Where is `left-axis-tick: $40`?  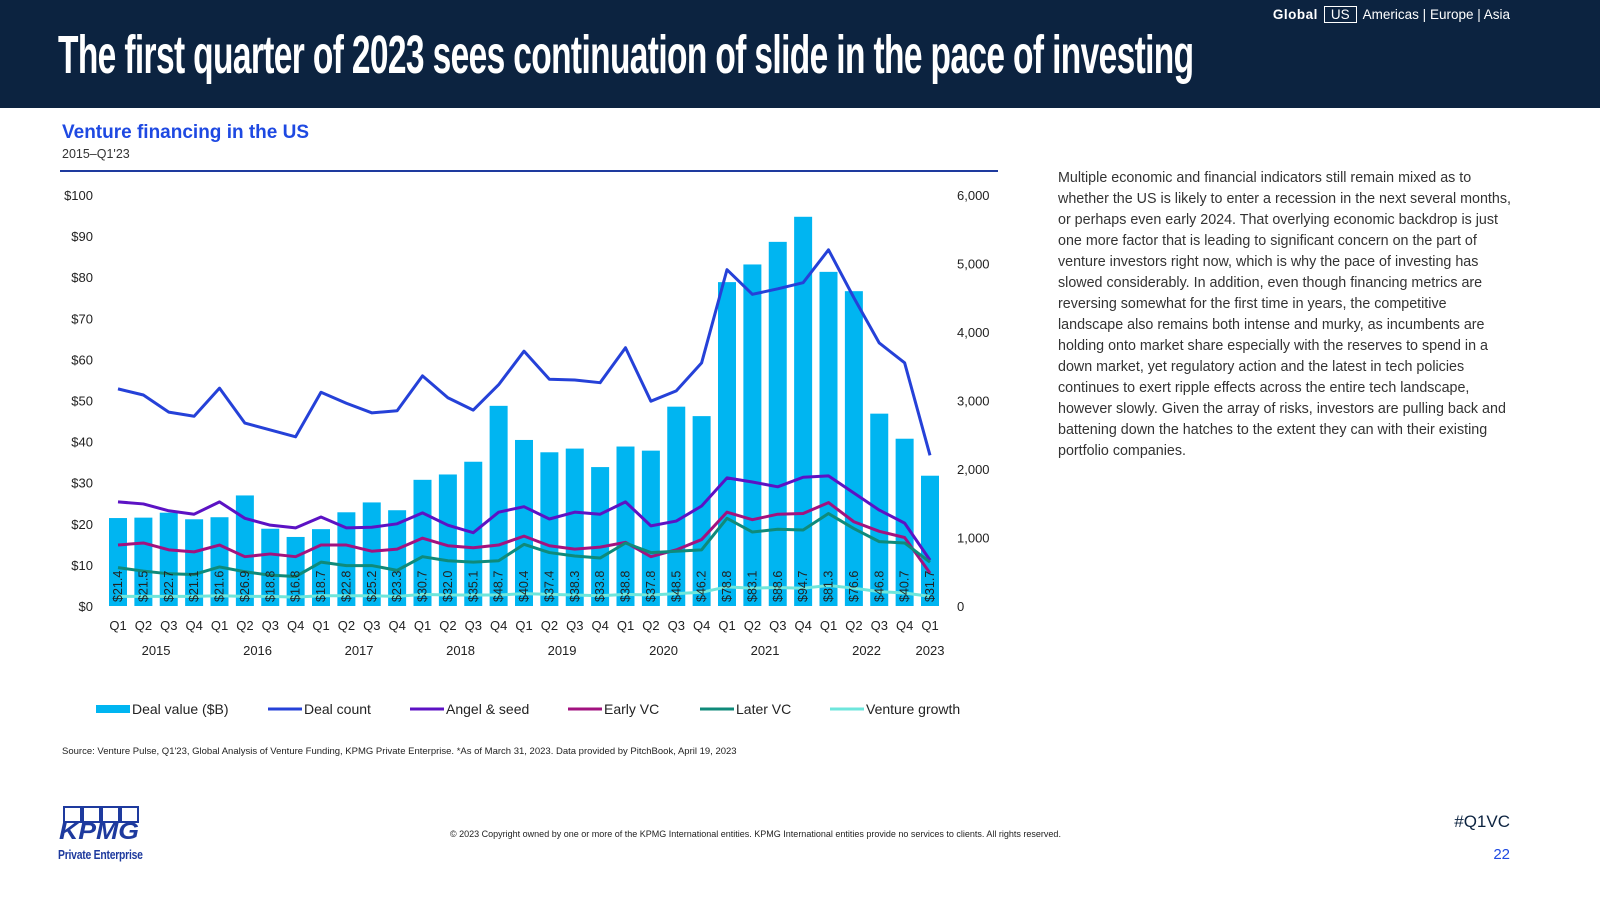 left-axis-tick: $40 is located at coordinates (82, 442).